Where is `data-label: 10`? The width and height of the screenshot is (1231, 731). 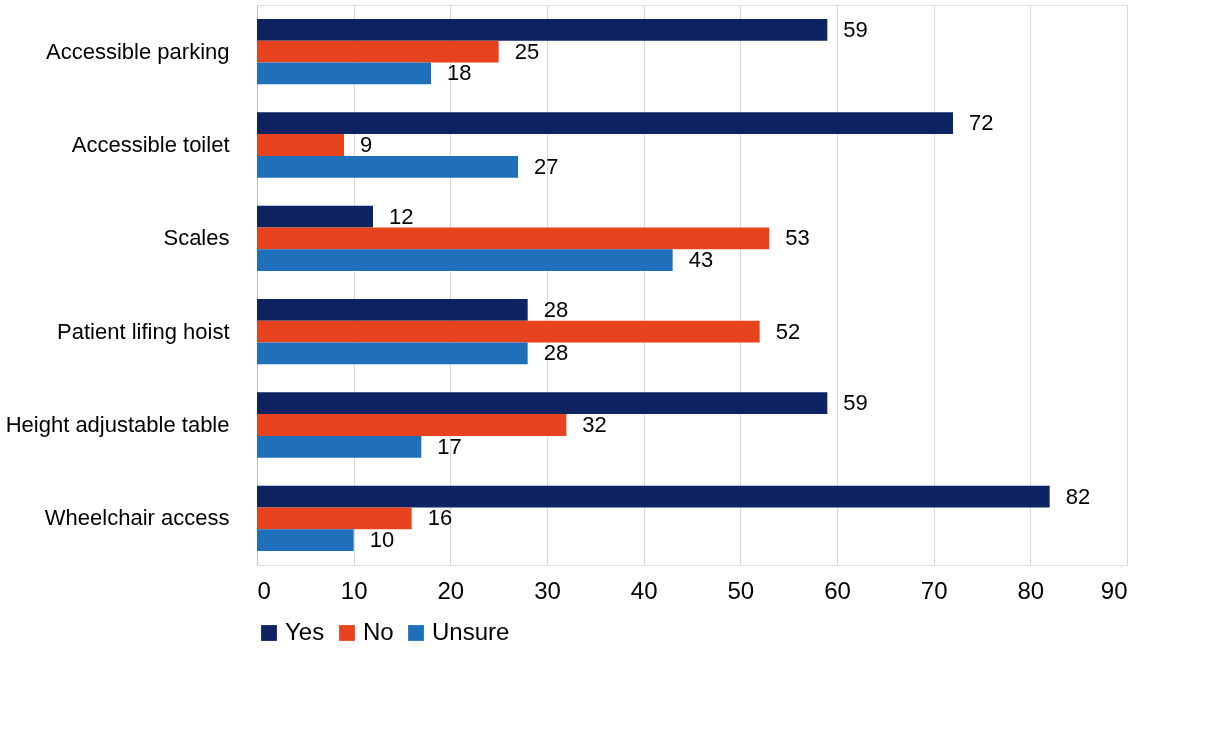 data-label: 10 is located at coordinates (382, 540).